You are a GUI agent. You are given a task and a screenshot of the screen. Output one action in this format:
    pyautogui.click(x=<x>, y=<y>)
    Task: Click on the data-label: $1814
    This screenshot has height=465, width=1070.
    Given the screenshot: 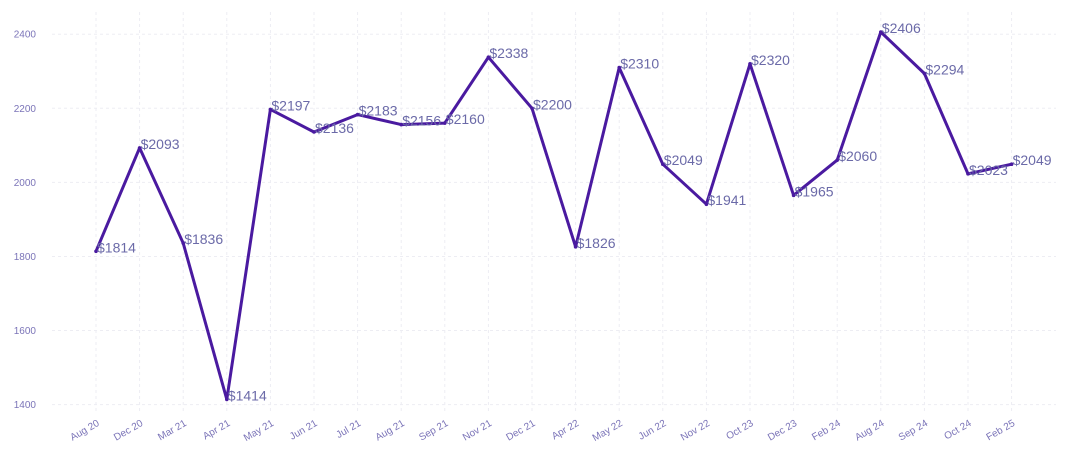 What is the action you would take?
    pyautogui.click(x=116, y=247)
    